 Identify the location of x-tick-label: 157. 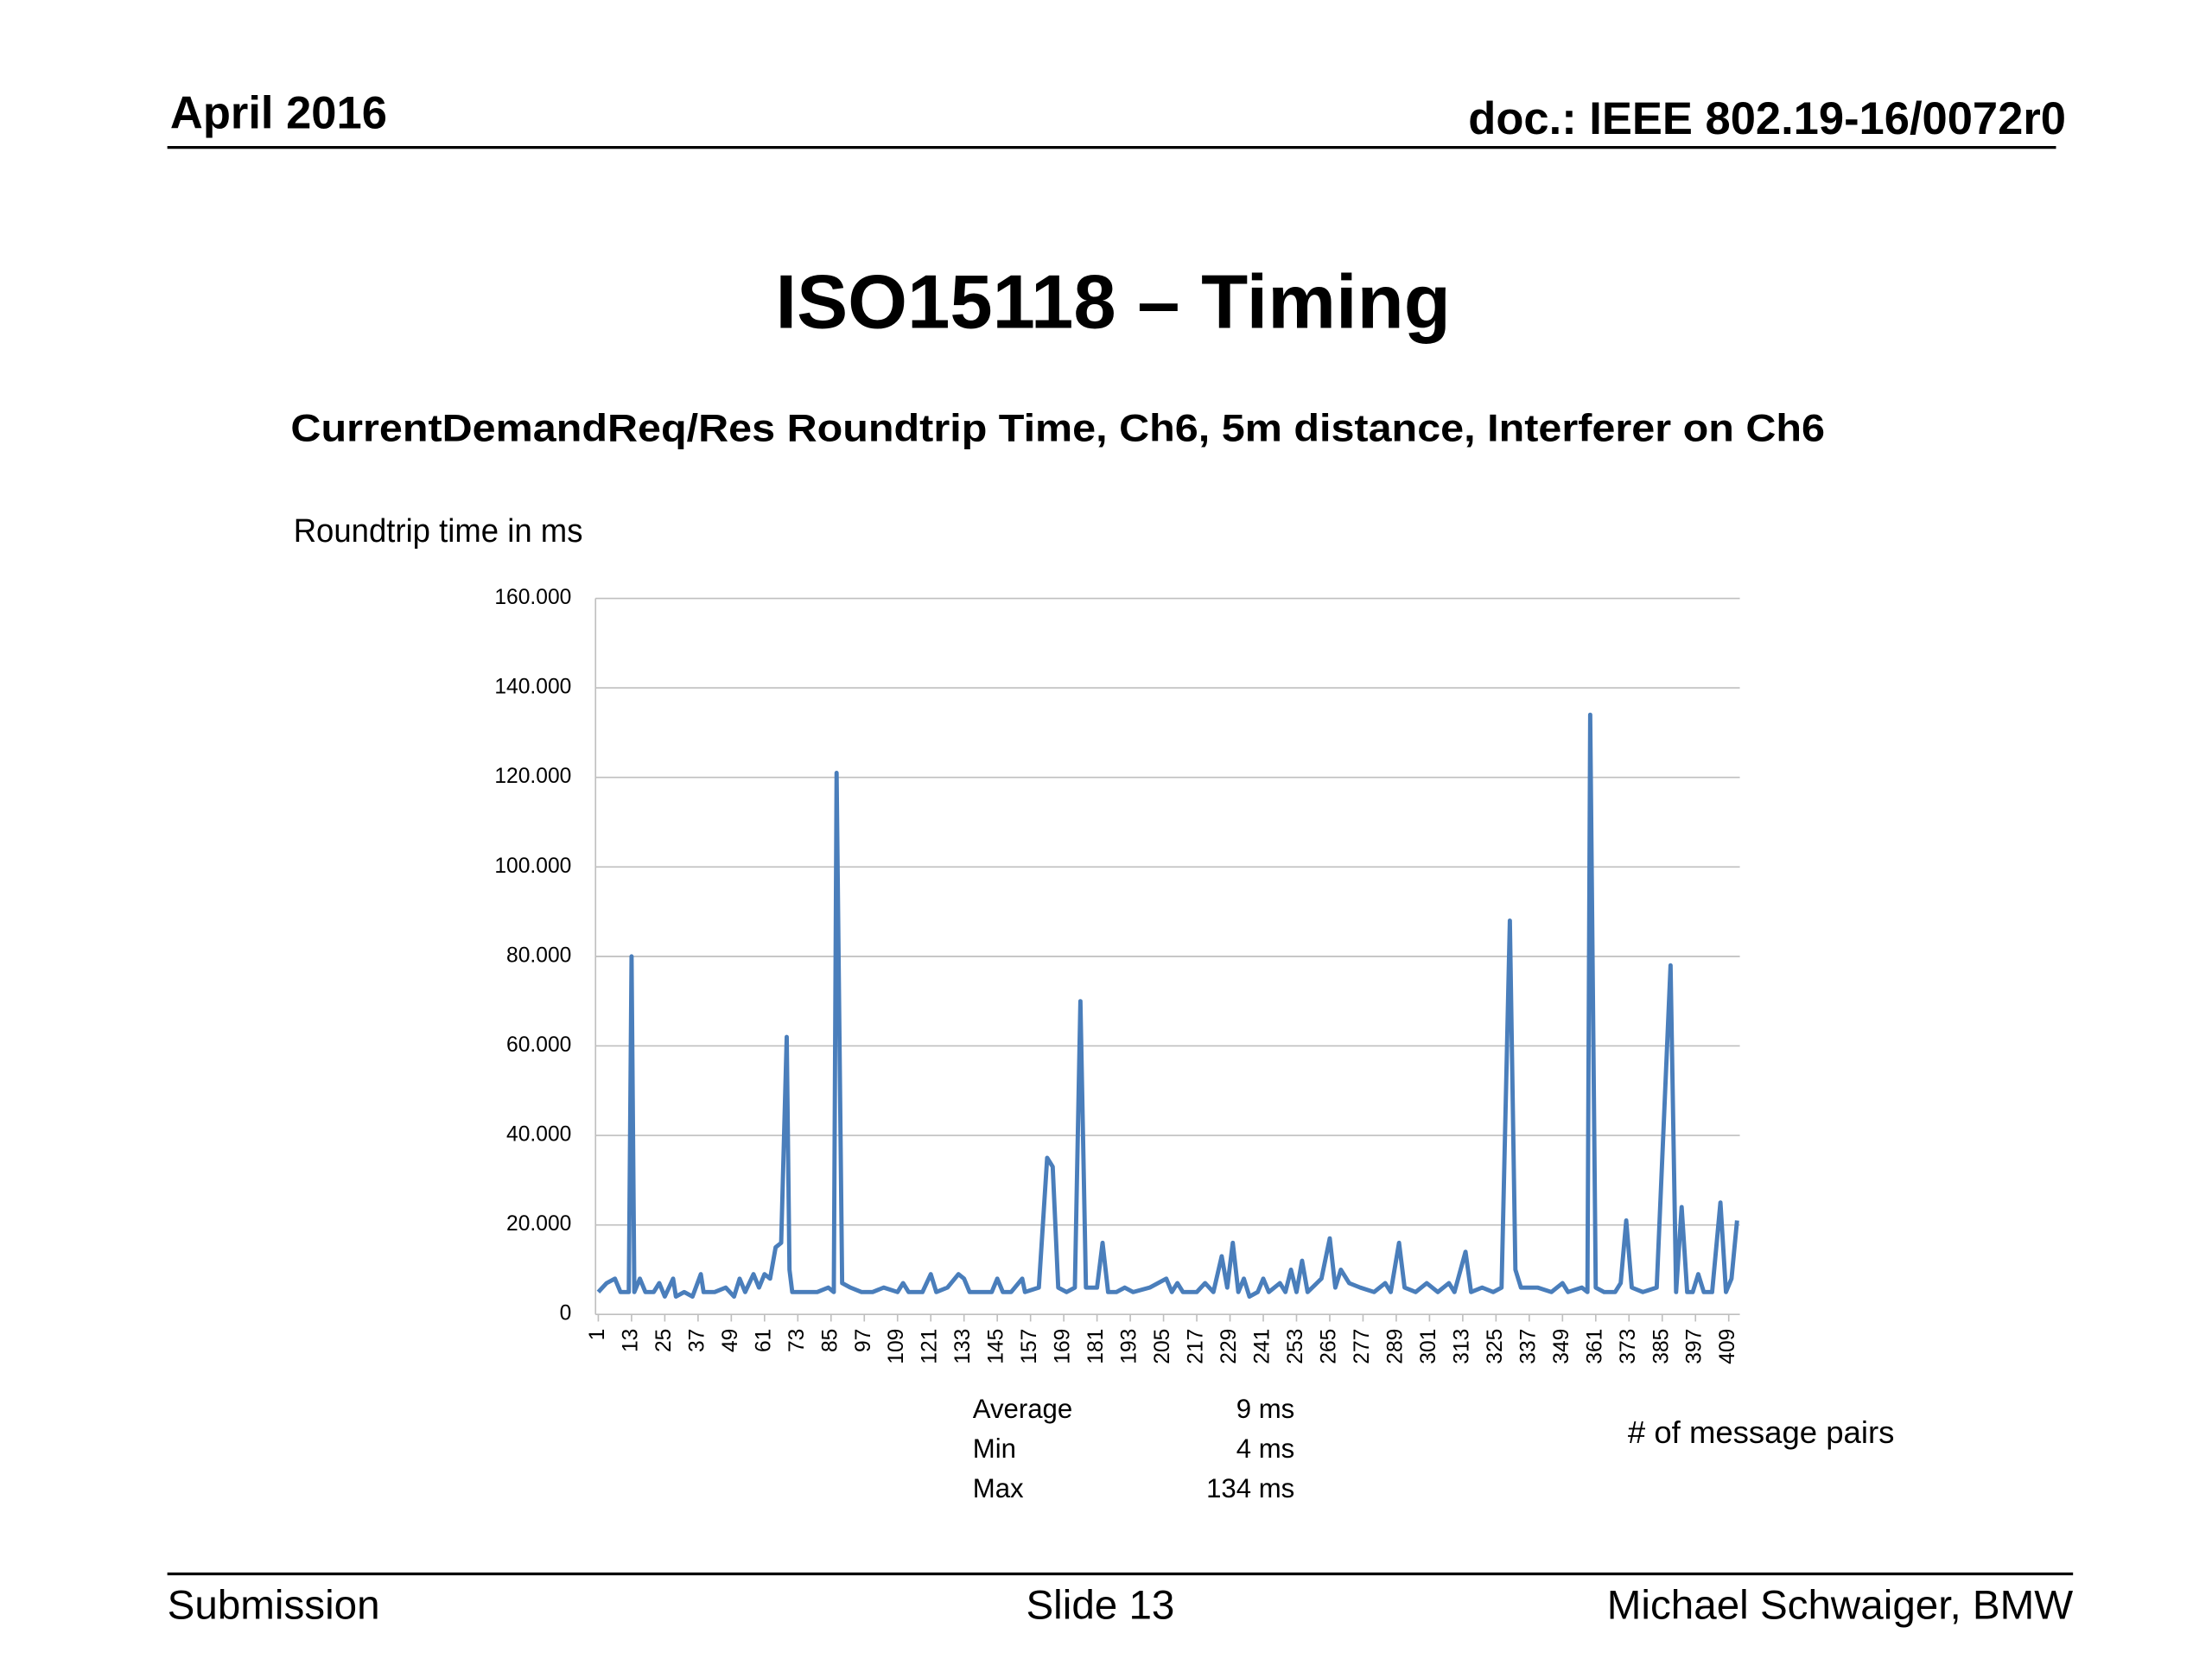
(1029, 1346).